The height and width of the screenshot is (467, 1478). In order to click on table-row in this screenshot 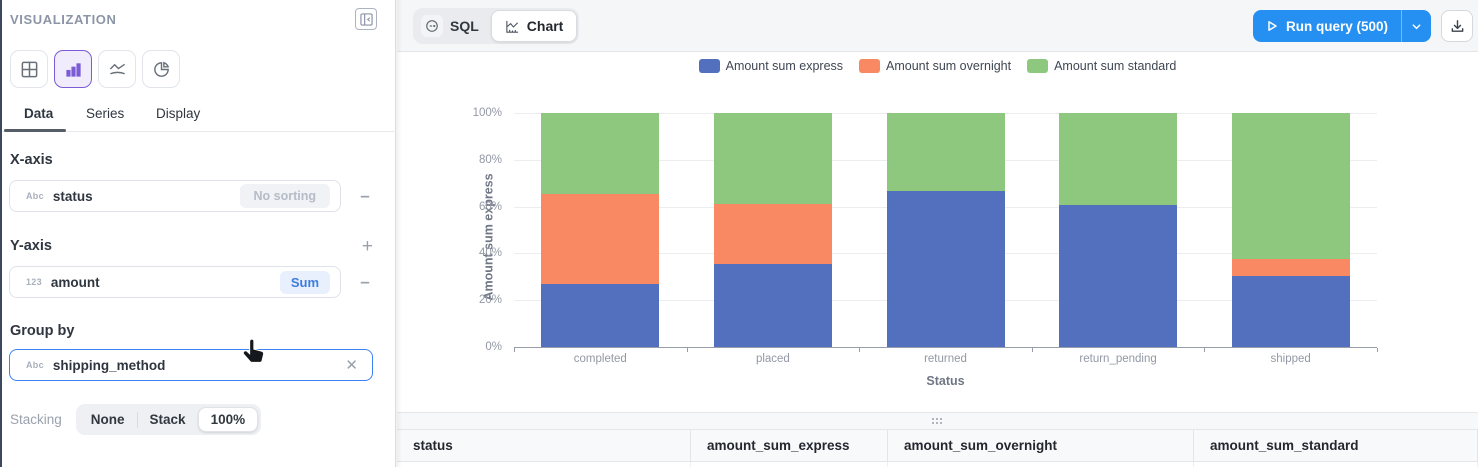, I will do `click(937, 464)`.